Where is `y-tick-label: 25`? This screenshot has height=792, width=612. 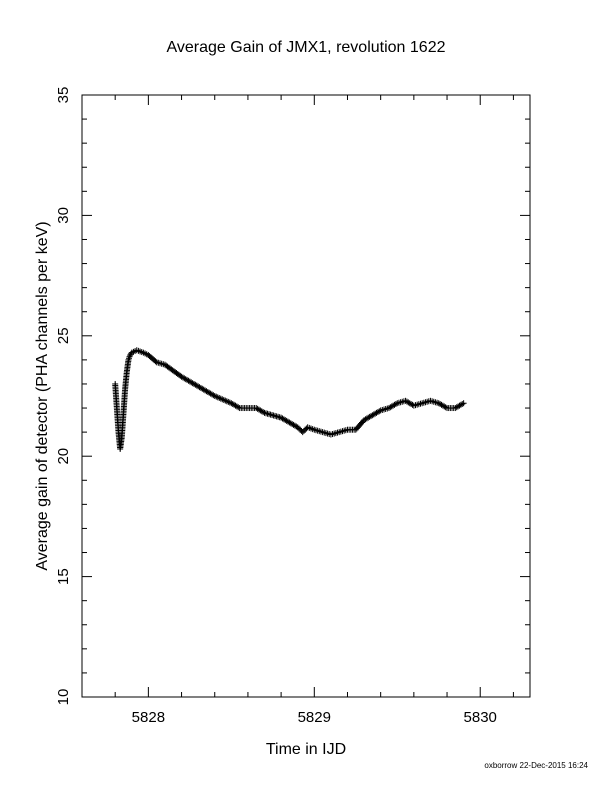 y-tick-label: 25 is located at coordinates (63, 335).